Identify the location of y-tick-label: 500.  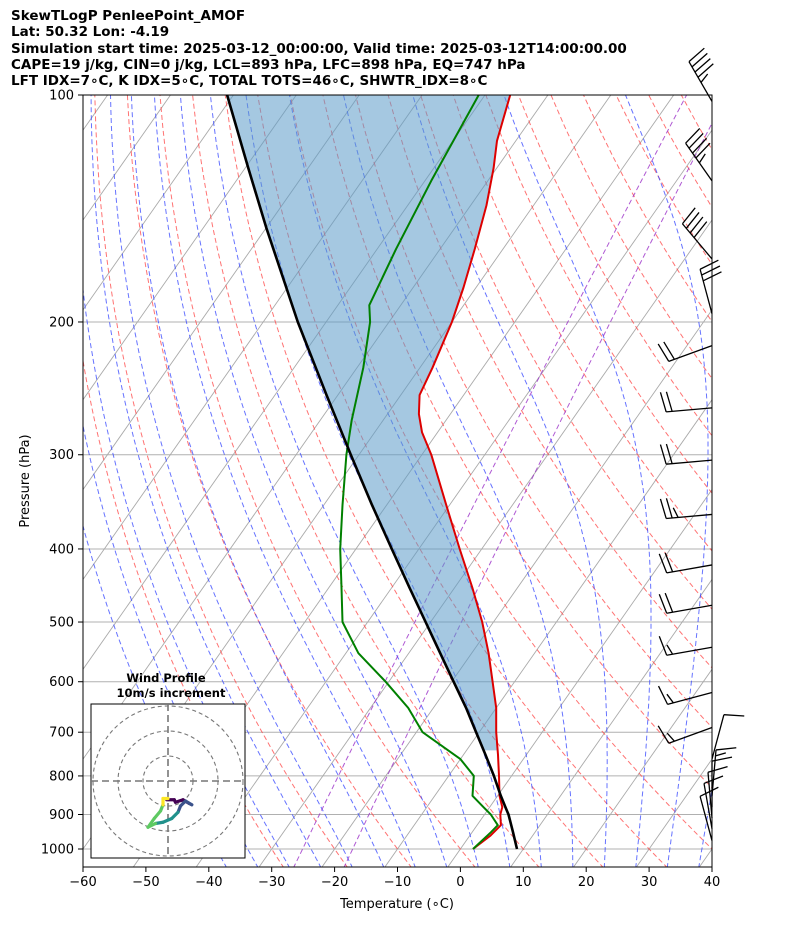
(61, 623).